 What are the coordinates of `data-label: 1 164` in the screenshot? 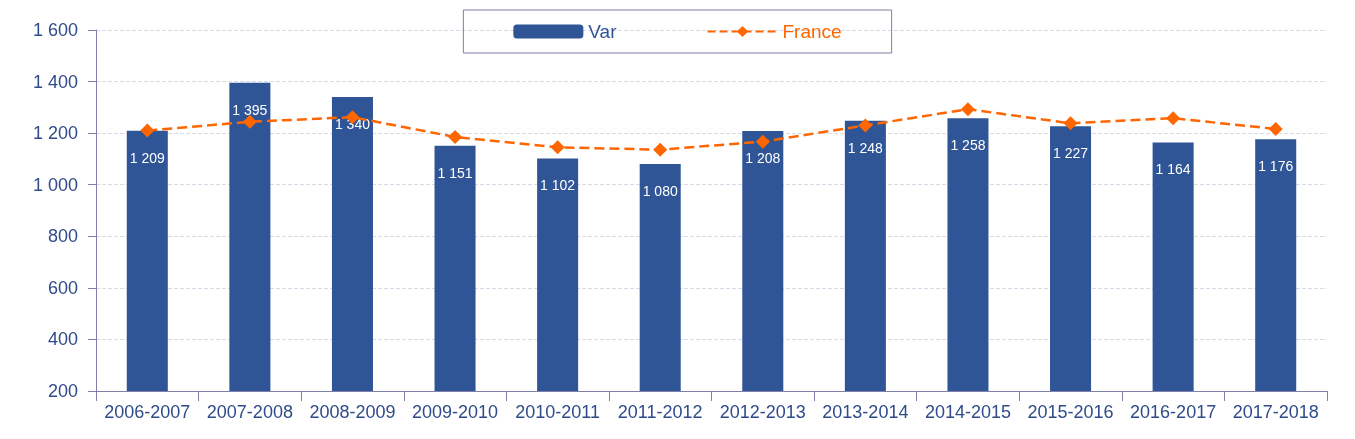 It's located at (1173, 169).